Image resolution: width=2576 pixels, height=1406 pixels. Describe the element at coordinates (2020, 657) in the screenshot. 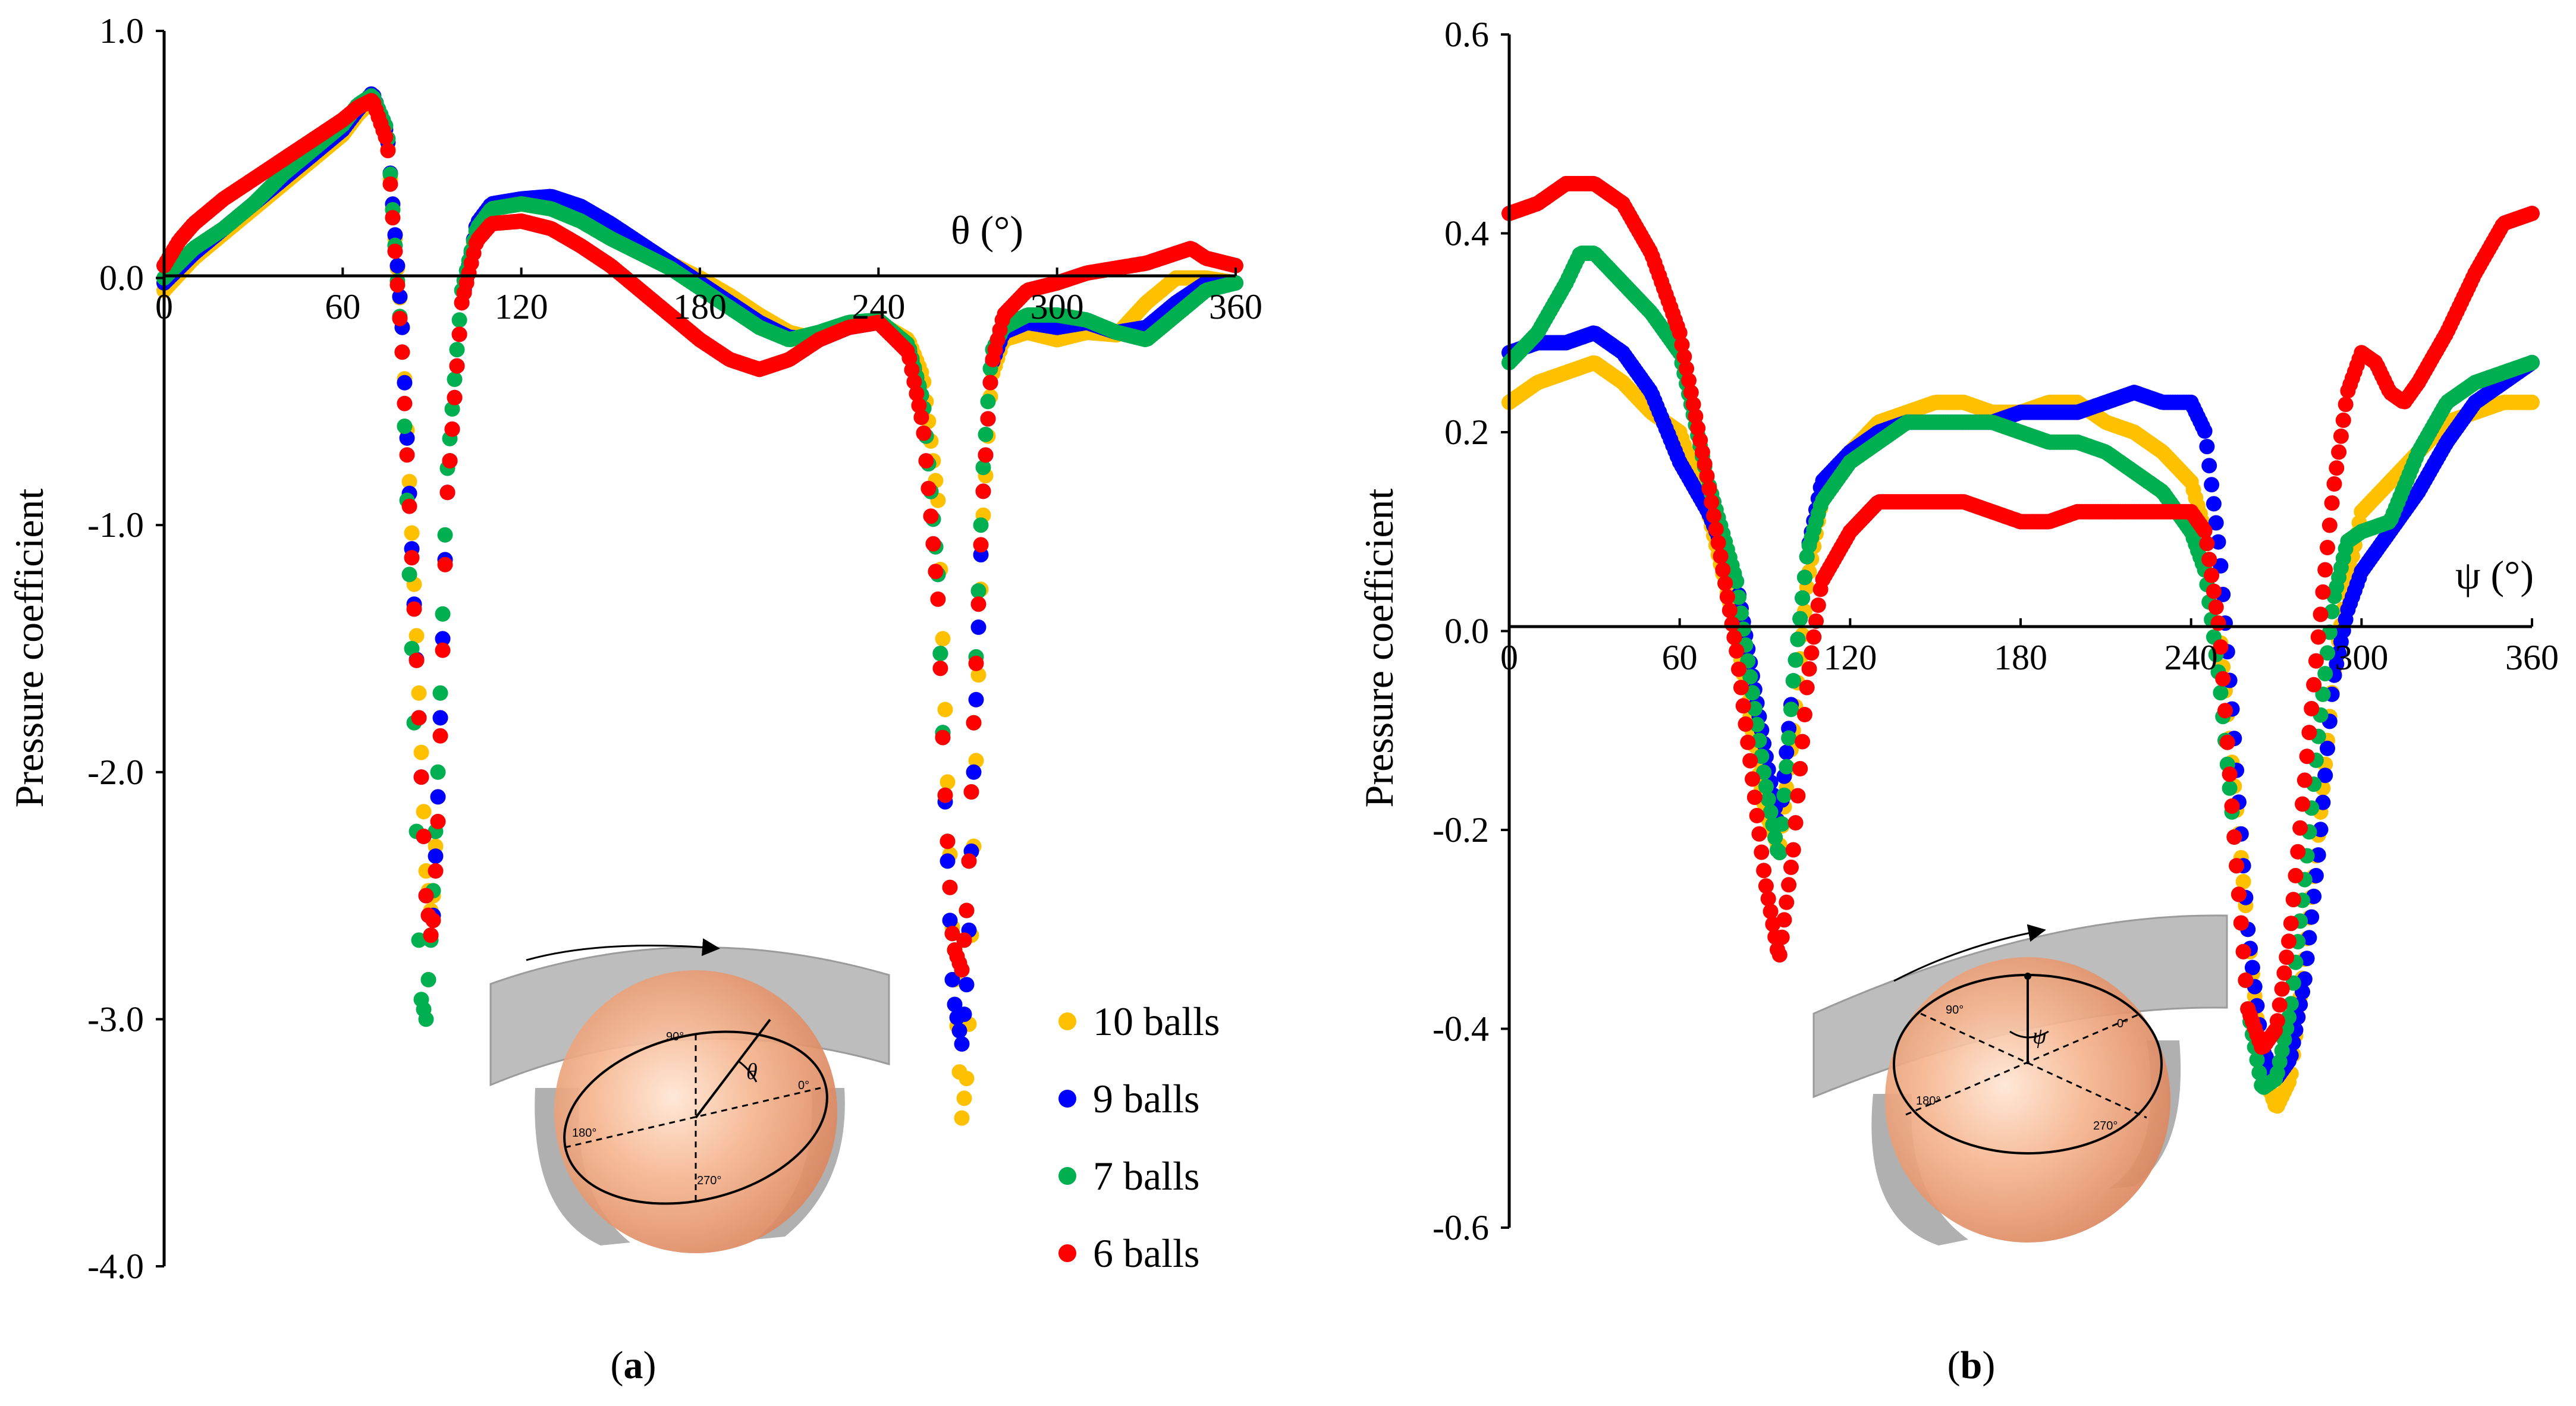

I see `panel-b-x-tick-label: 180` at that location.